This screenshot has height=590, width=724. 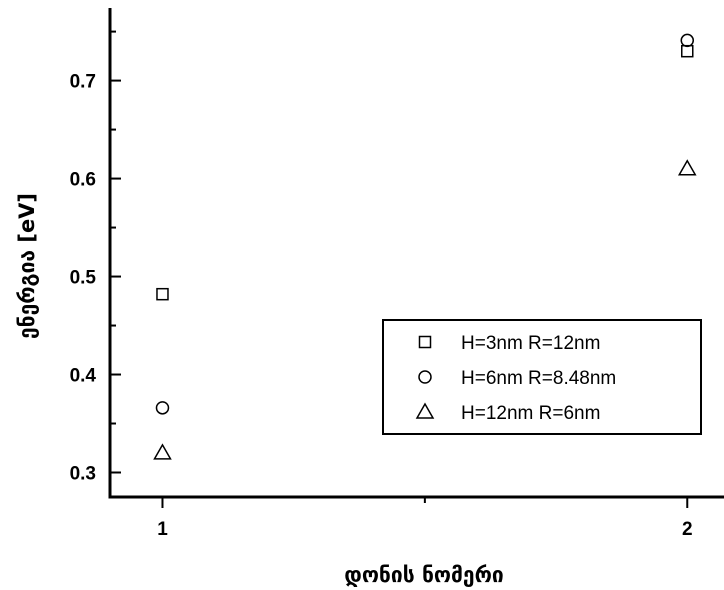 I want to click on legend-label: H=3nm R=12nm, so click(x=530, y=343).